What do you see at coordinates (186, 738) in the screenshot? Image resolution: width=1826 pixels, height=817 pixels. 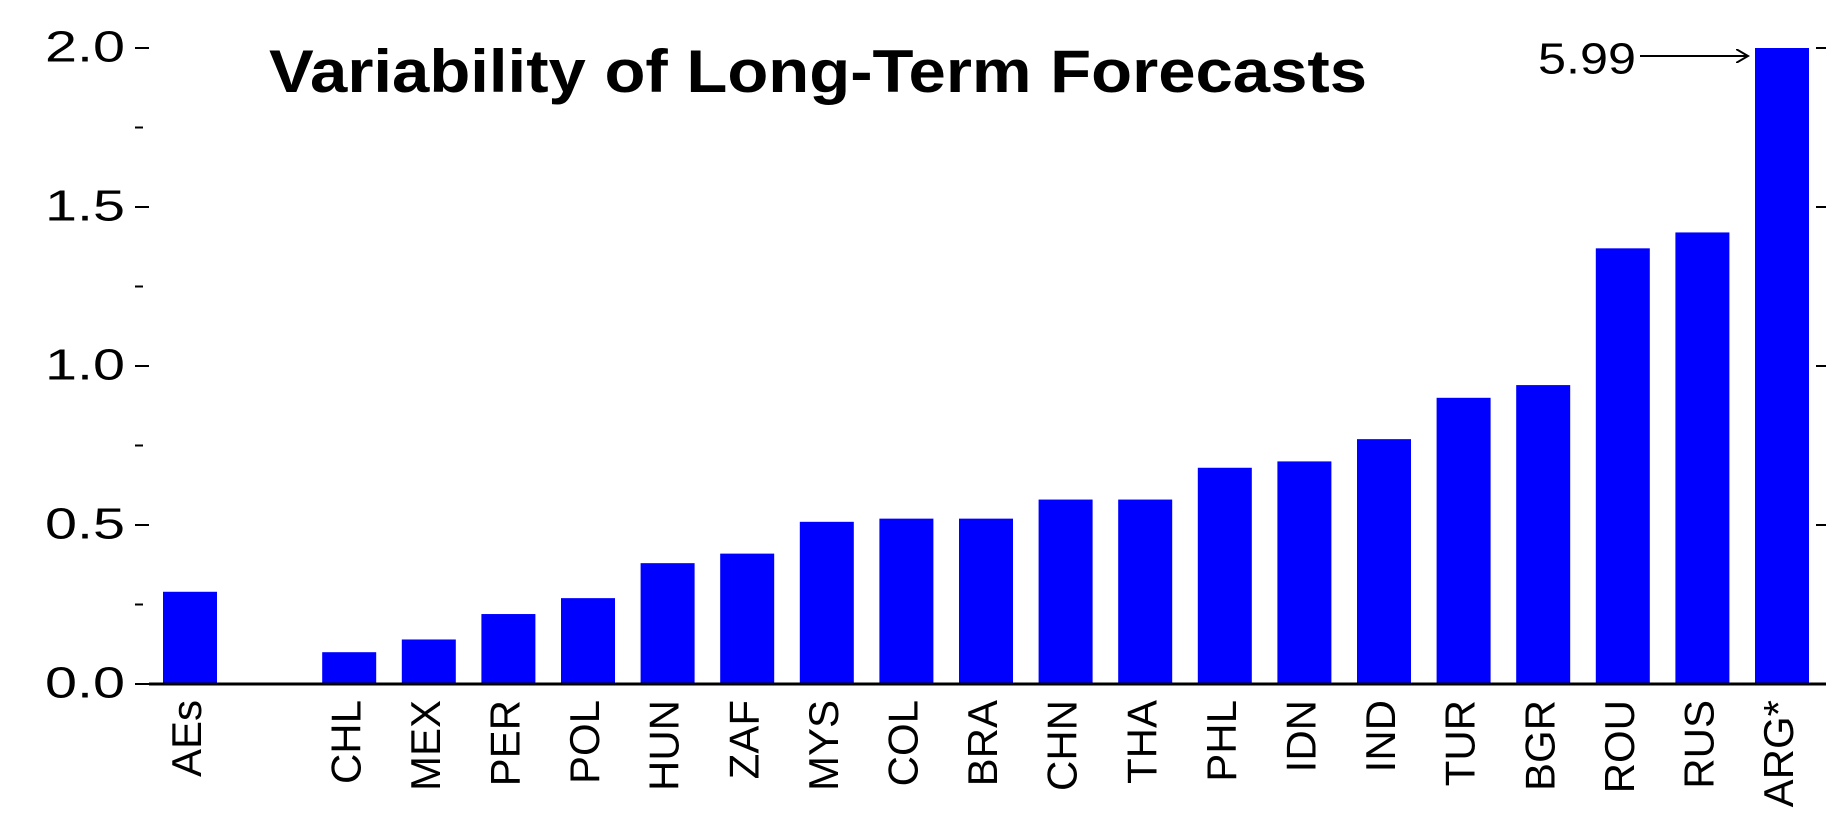 I see `x-tick-label: AEs` at bounding box center [186, 738].